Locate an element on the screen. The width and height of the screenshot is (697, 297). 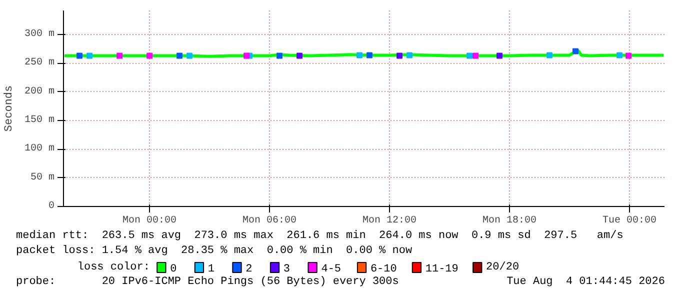
legend-label: 20/20 is located at coordinates (503, 268).